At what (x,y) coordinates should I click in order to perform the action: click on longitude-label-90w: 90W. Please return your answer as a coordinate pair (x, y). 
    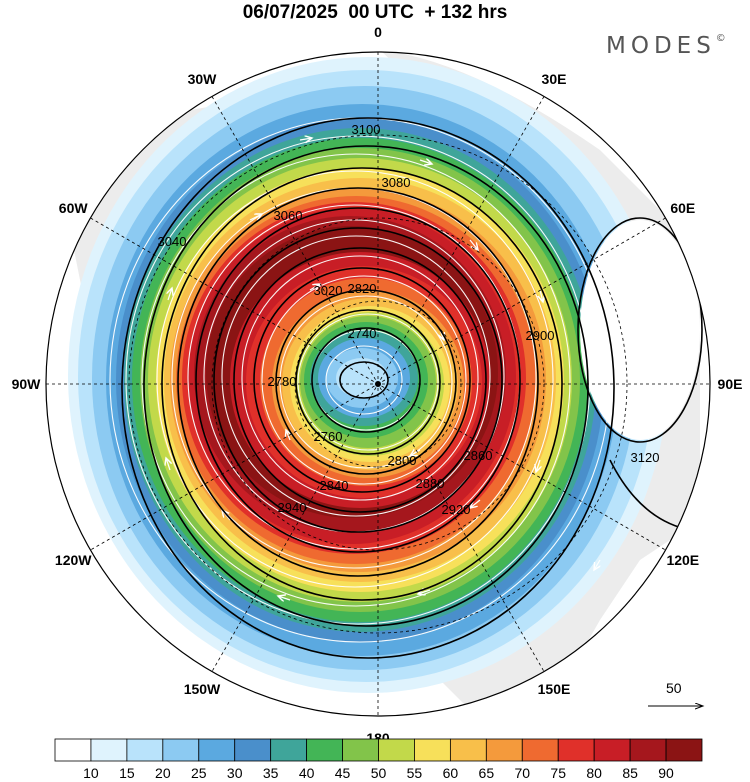
    Looking at the image, I should click on (27, 384).